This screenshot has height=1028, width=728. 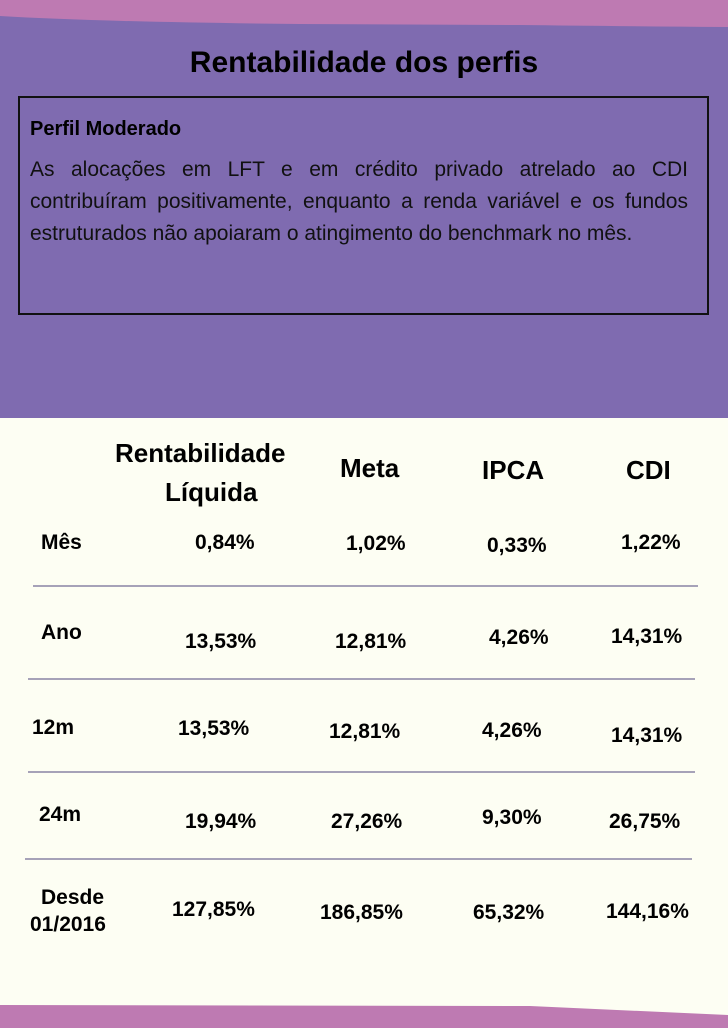 I want to click on table-cell: 144,16%, so click(x=647, y=911).